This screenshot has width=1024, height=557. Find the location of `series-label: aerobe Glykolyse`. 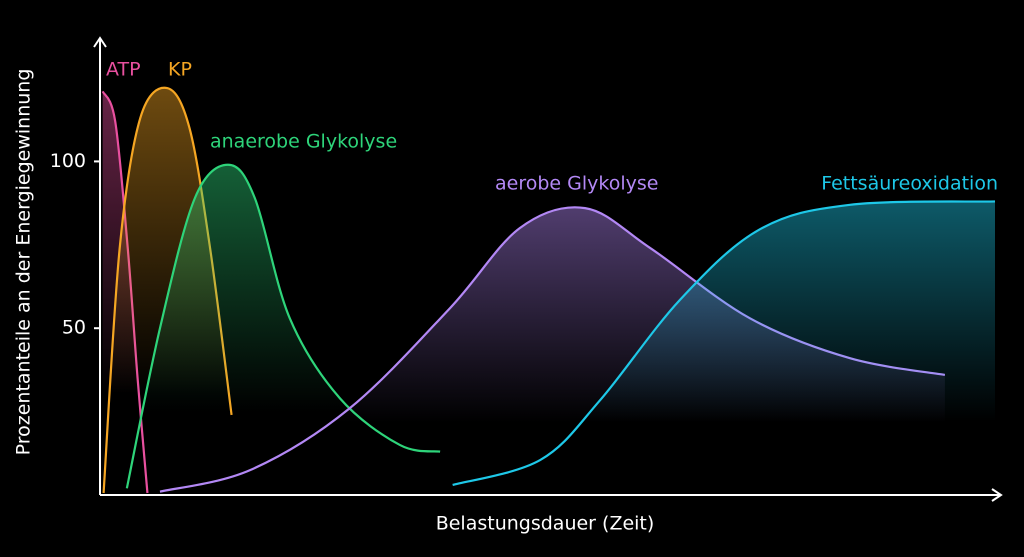

series-label: aerobe Glykolyse is located at coordinates (576, 184).